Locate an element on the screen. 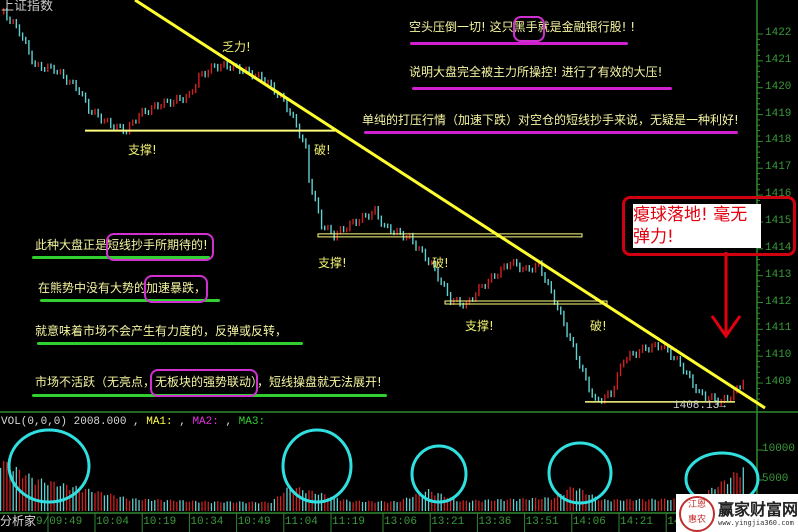 The height and width of the screenshot is (532, 798). price-tick-label: 1412 is located at coordinates (778, 301).